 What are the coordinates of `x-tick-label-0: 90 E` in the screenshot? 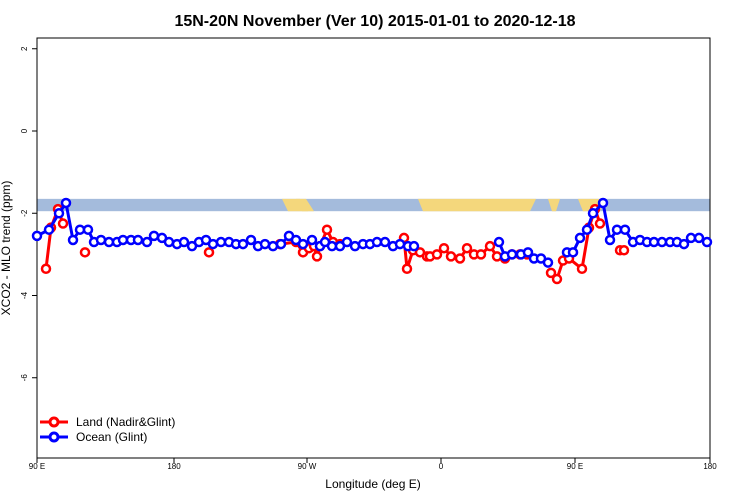 It's located at (37, 466).